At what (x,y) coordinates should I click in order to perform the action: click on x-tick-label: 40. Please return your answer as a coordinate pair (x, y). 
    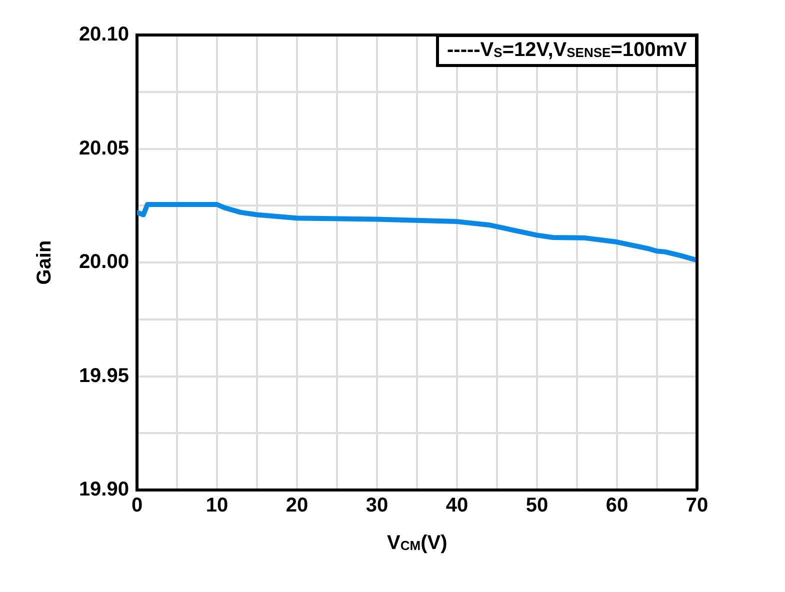
    Looking at the image, I should click on (457, 505).